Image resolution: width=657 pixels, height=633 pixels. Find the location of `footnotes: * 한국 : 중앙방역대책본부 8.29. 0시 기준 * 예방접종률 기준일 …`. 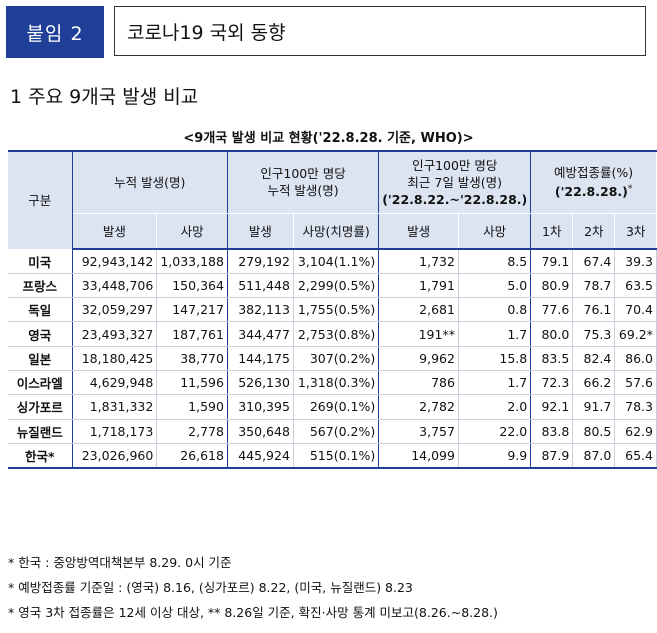

footnotes: * 한국 : 중앙방역대책본부 8.29. 0시 기준 * 예방접종률 기준일 … is located at coordinates (253, 587).